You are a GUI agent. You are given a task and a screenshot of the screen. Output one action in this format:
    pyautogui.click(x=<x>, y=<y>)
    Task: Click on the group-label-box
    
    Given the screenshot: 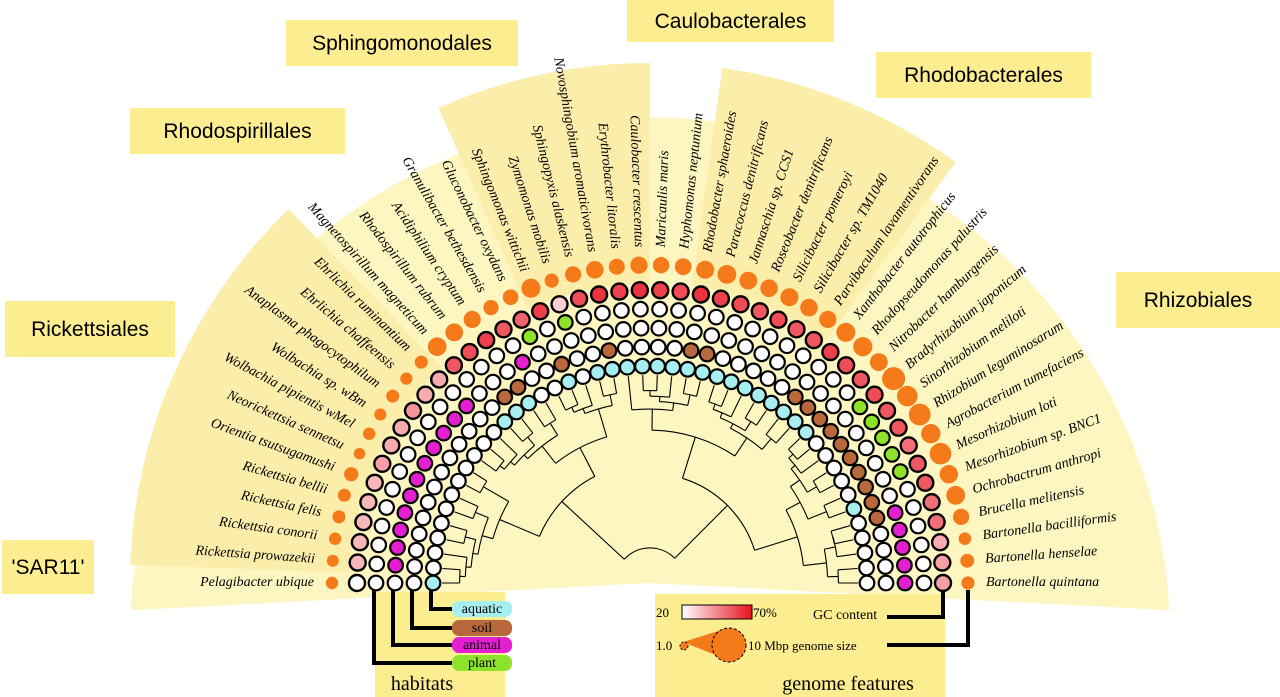 What is the action you would take?
    pyautogui.click(x=1198, y=300)
    